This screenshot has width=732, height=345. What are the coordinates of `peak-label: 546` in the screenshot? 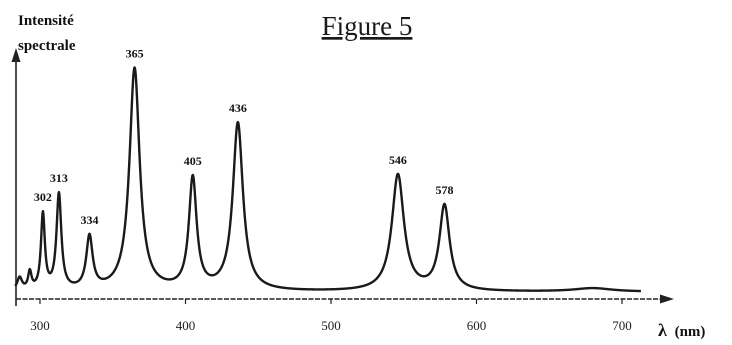 It's located at (398, 160).